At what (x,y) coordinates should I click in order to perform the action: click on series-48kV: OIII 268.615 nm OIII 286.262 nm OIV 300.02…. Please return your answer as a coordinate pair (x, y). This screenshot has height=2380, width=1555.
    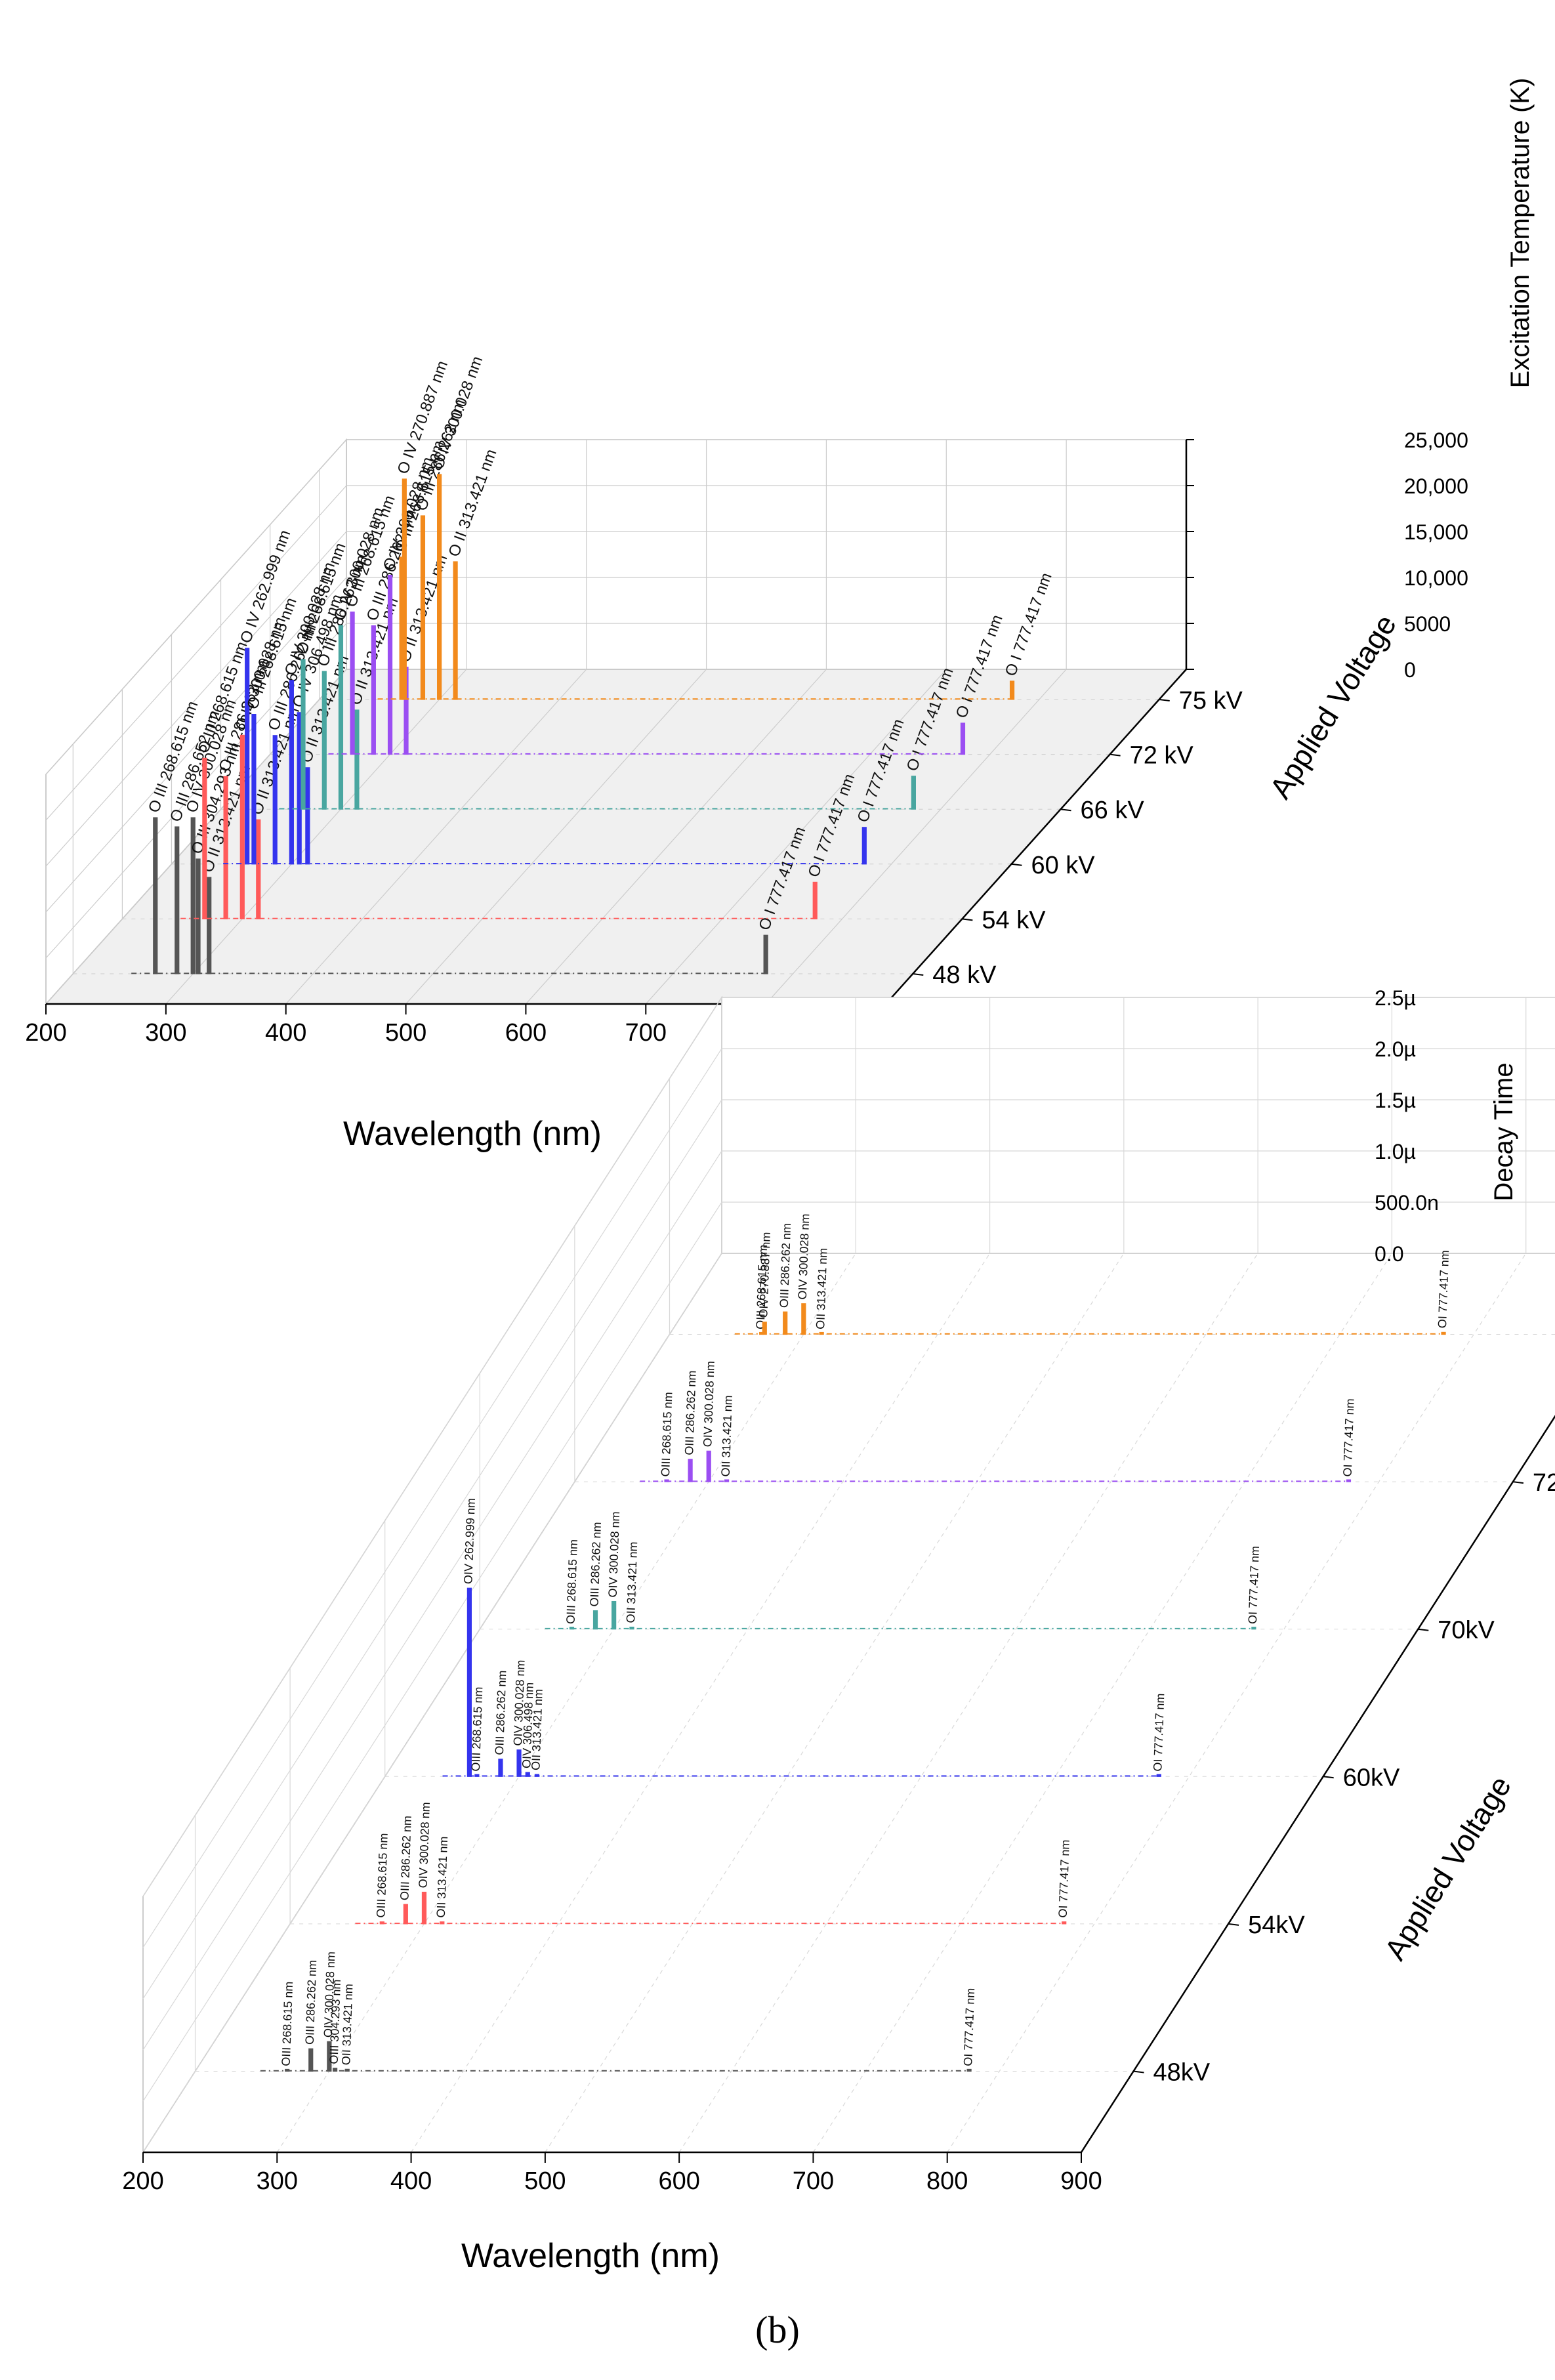
    Looking at the image, I should click on (618, 2012).